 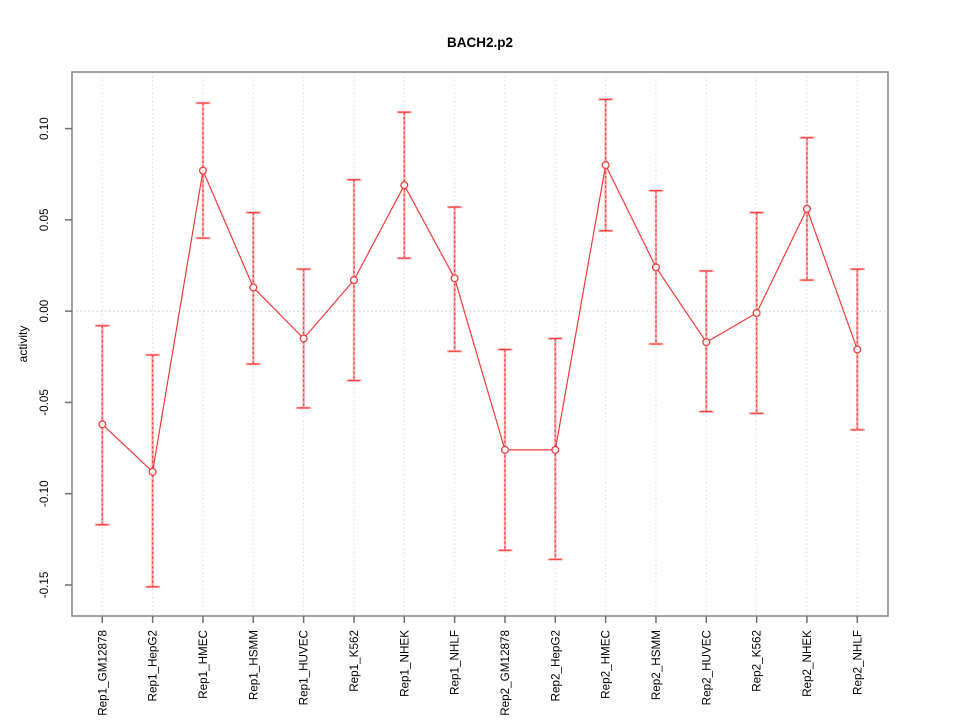 I want to click on x-tick-label: Rep2_HSMM, so click(x=656, y=665).